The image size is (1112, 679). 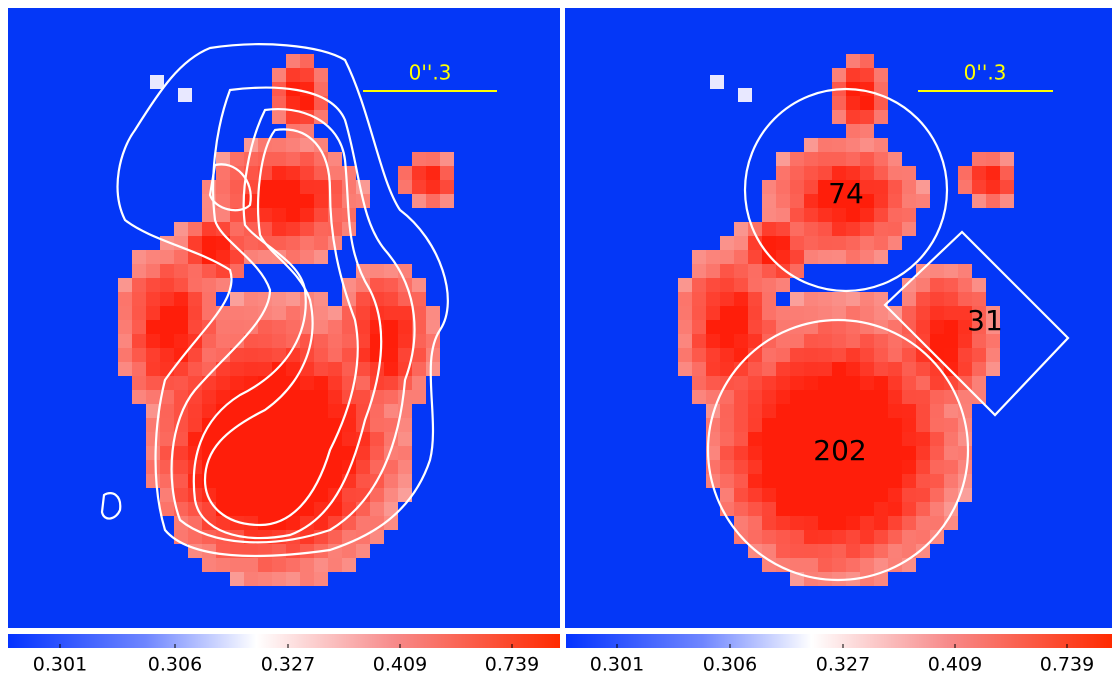 I want to click on colorbar, so click(x=839, y=641).